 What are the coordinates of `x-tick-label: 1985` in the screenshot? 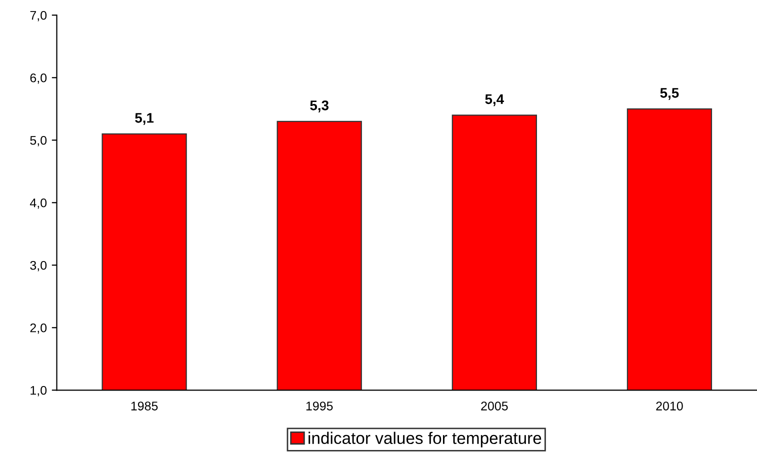 It's located at (144, 406).